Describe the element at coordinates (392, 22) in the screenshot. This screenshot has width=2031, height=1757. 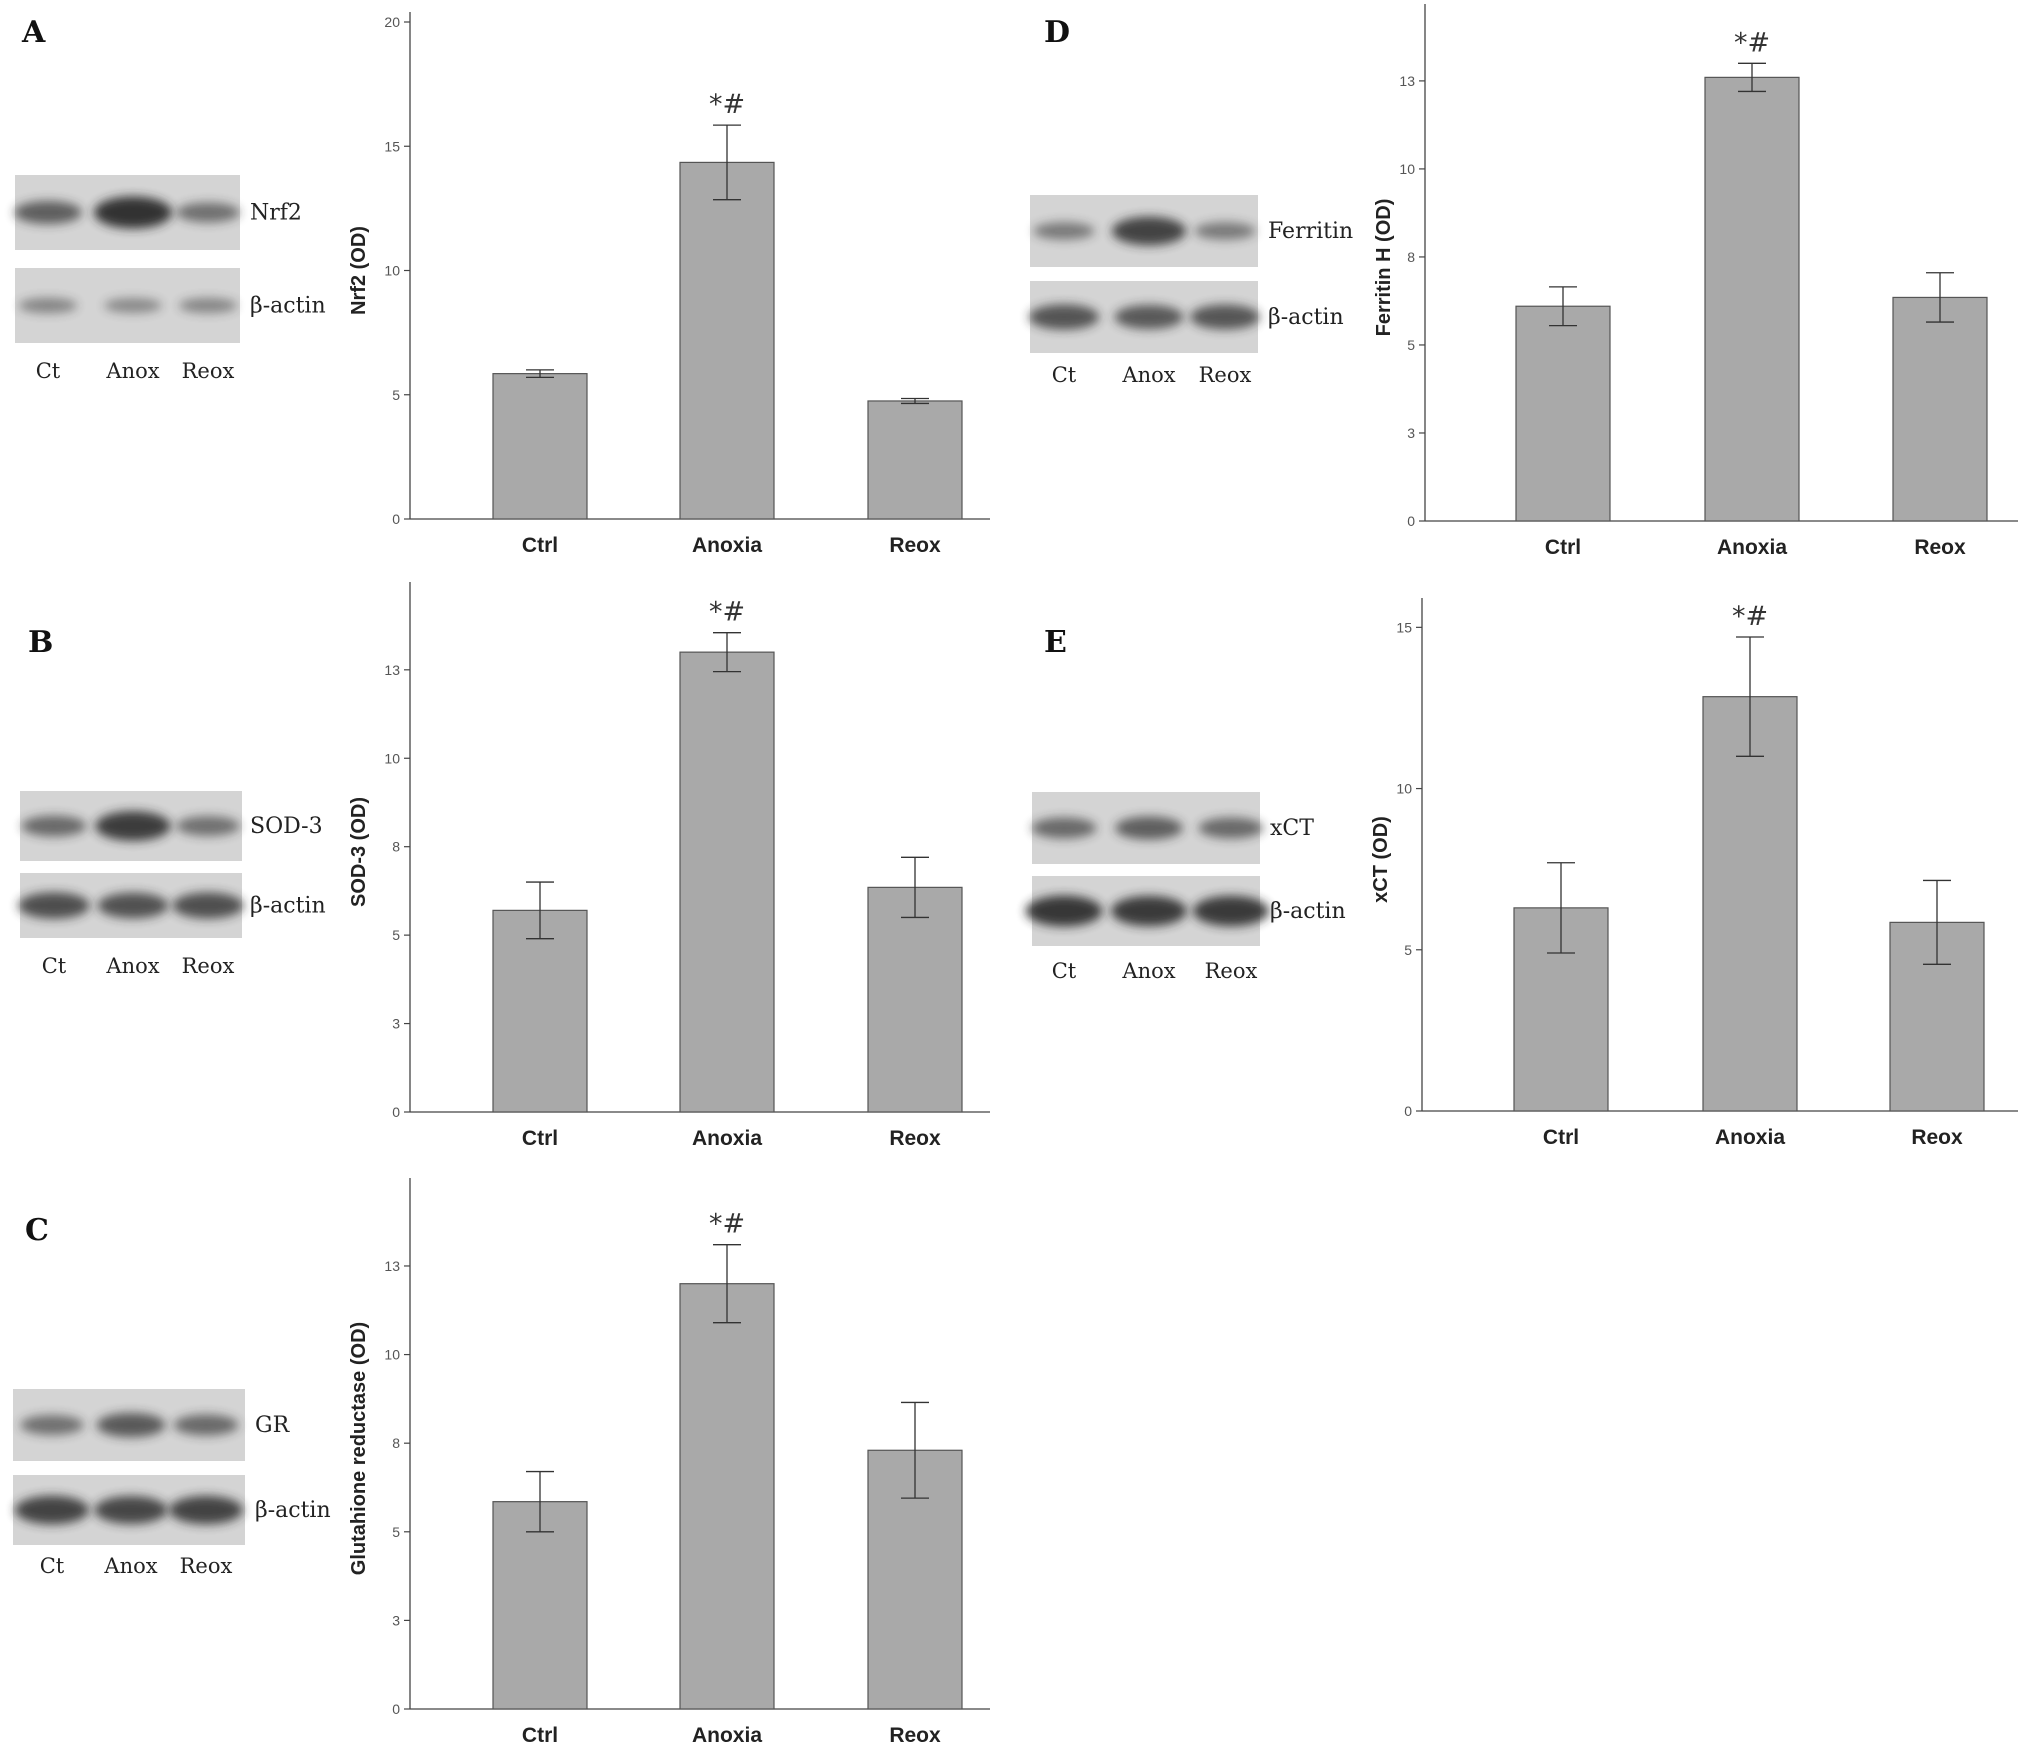
I see `y-tick-label: 20` at that location.